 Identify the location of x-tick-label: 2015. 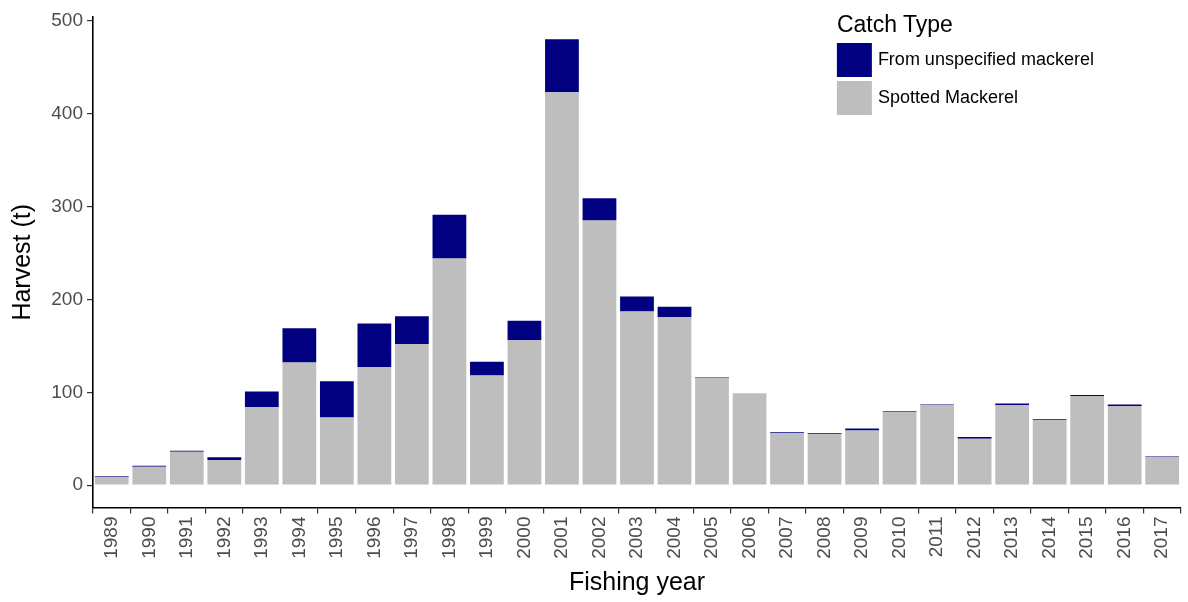
(1086, 537).